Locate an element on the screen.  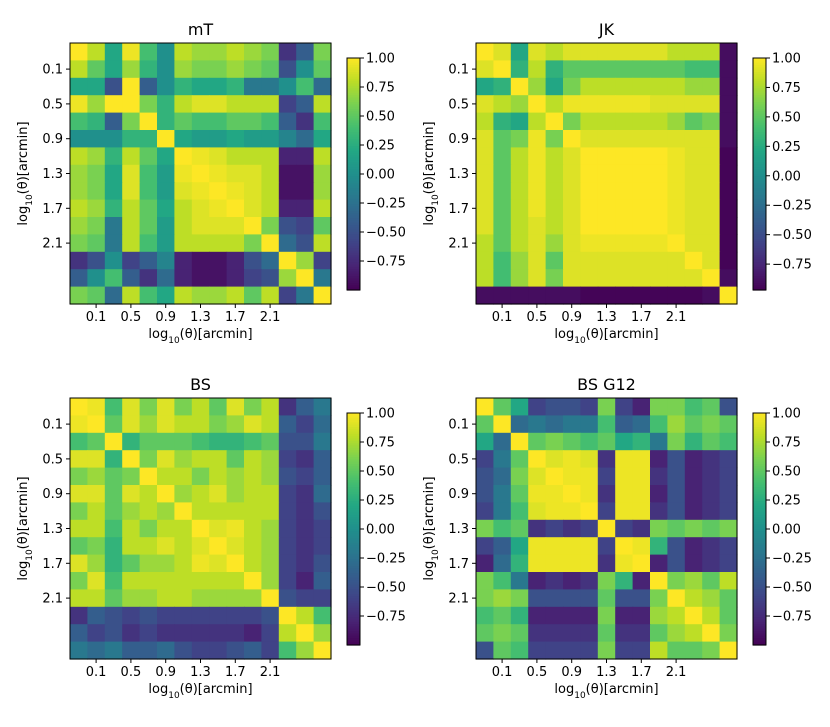
heatmap-cell-r11-c9 is located at coordinates (235, 243).